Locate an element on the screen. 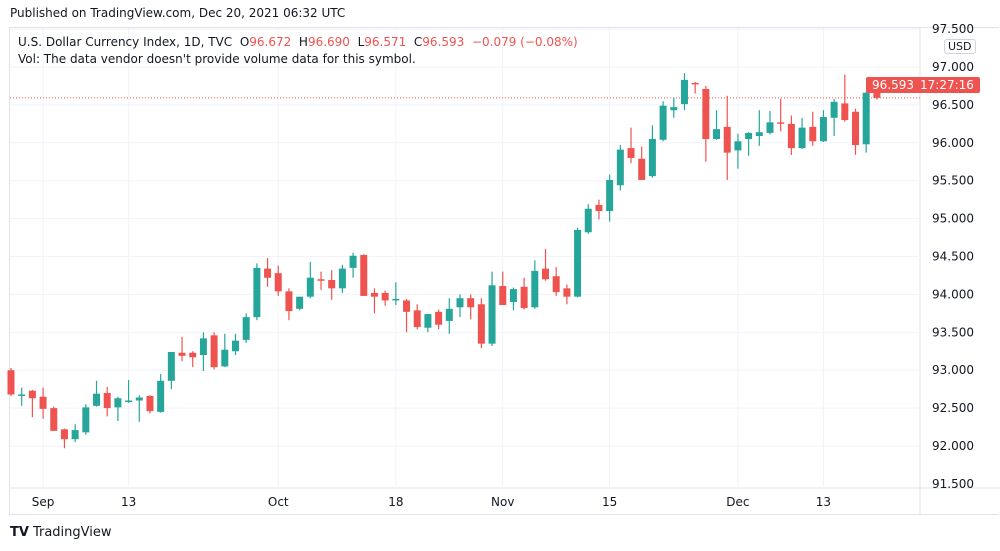 The width and height of the screenshot is (1000, 551). time-tick-label: 18 is located at coordinates (395, 502).